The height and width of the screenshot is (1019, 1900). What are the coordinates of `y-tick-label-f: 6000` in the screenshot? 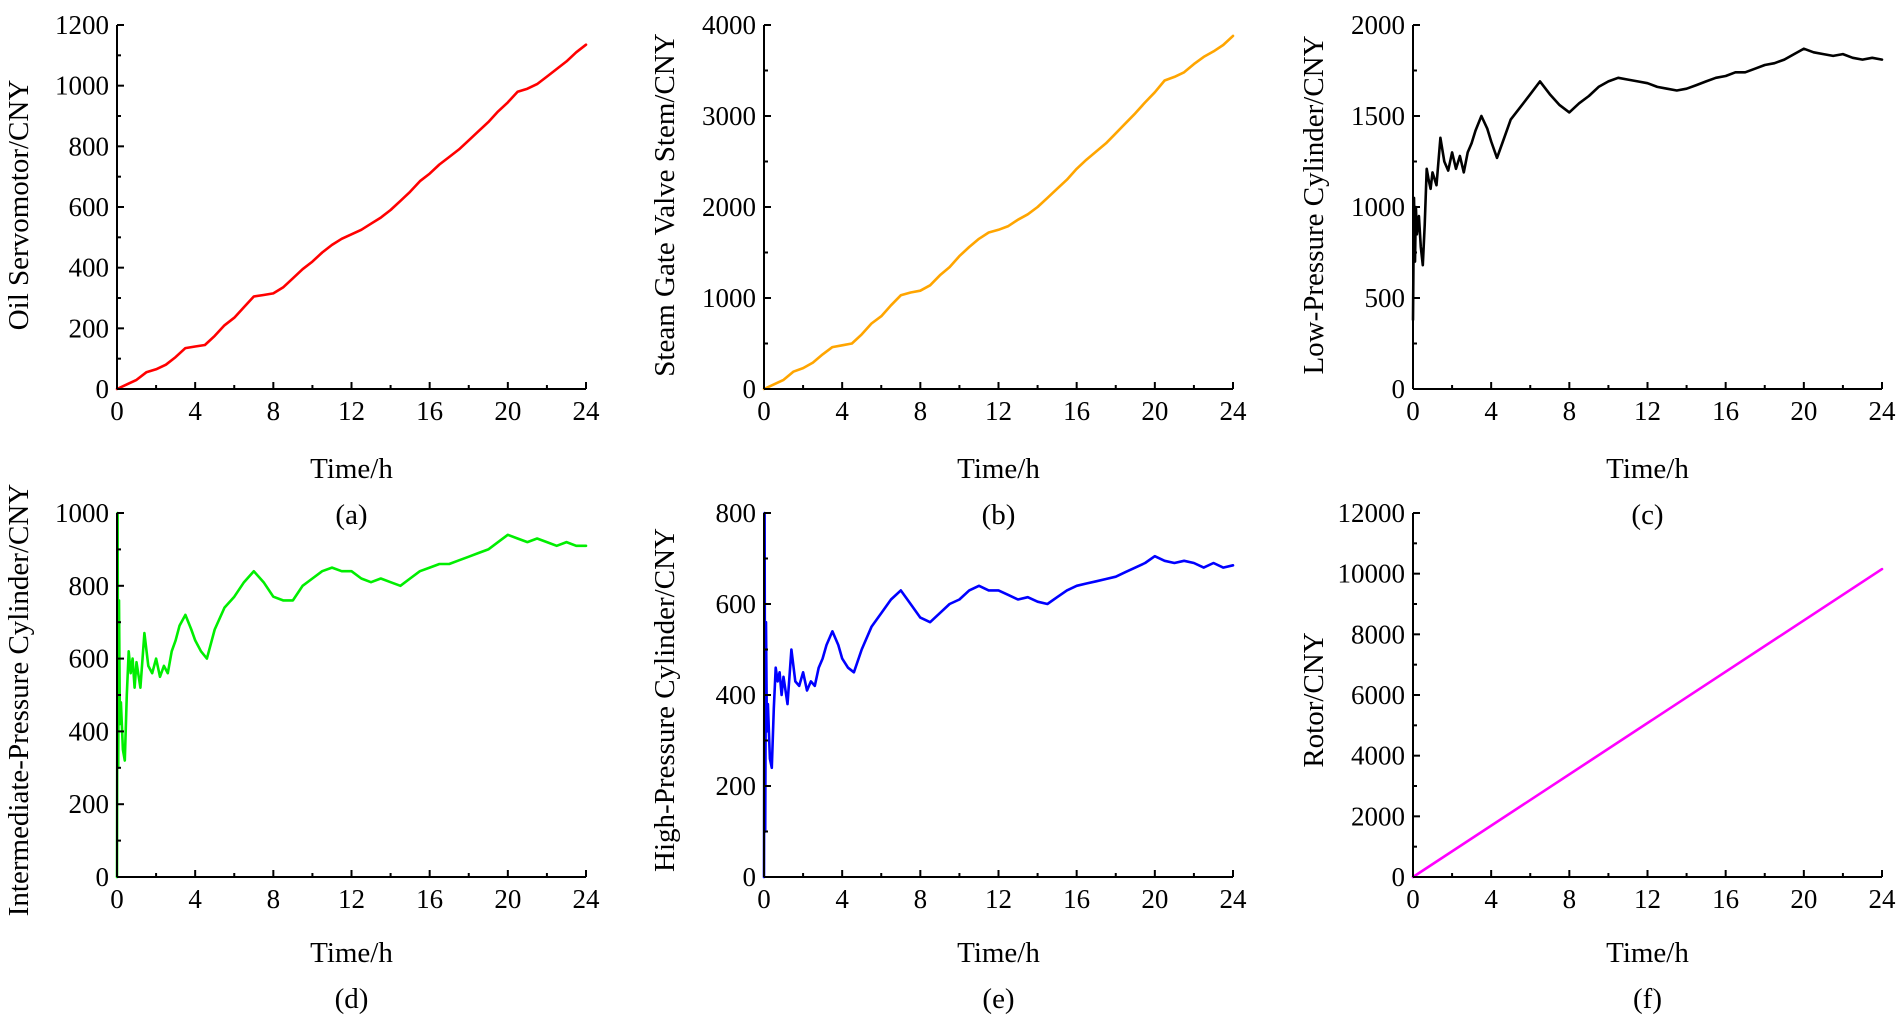 It's located at (1378, 695).